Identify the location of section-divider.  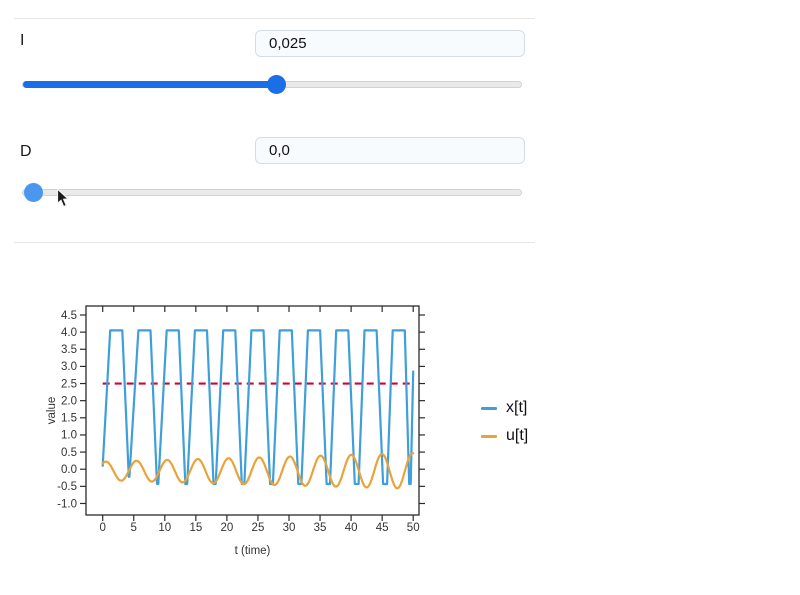
(274, 242).